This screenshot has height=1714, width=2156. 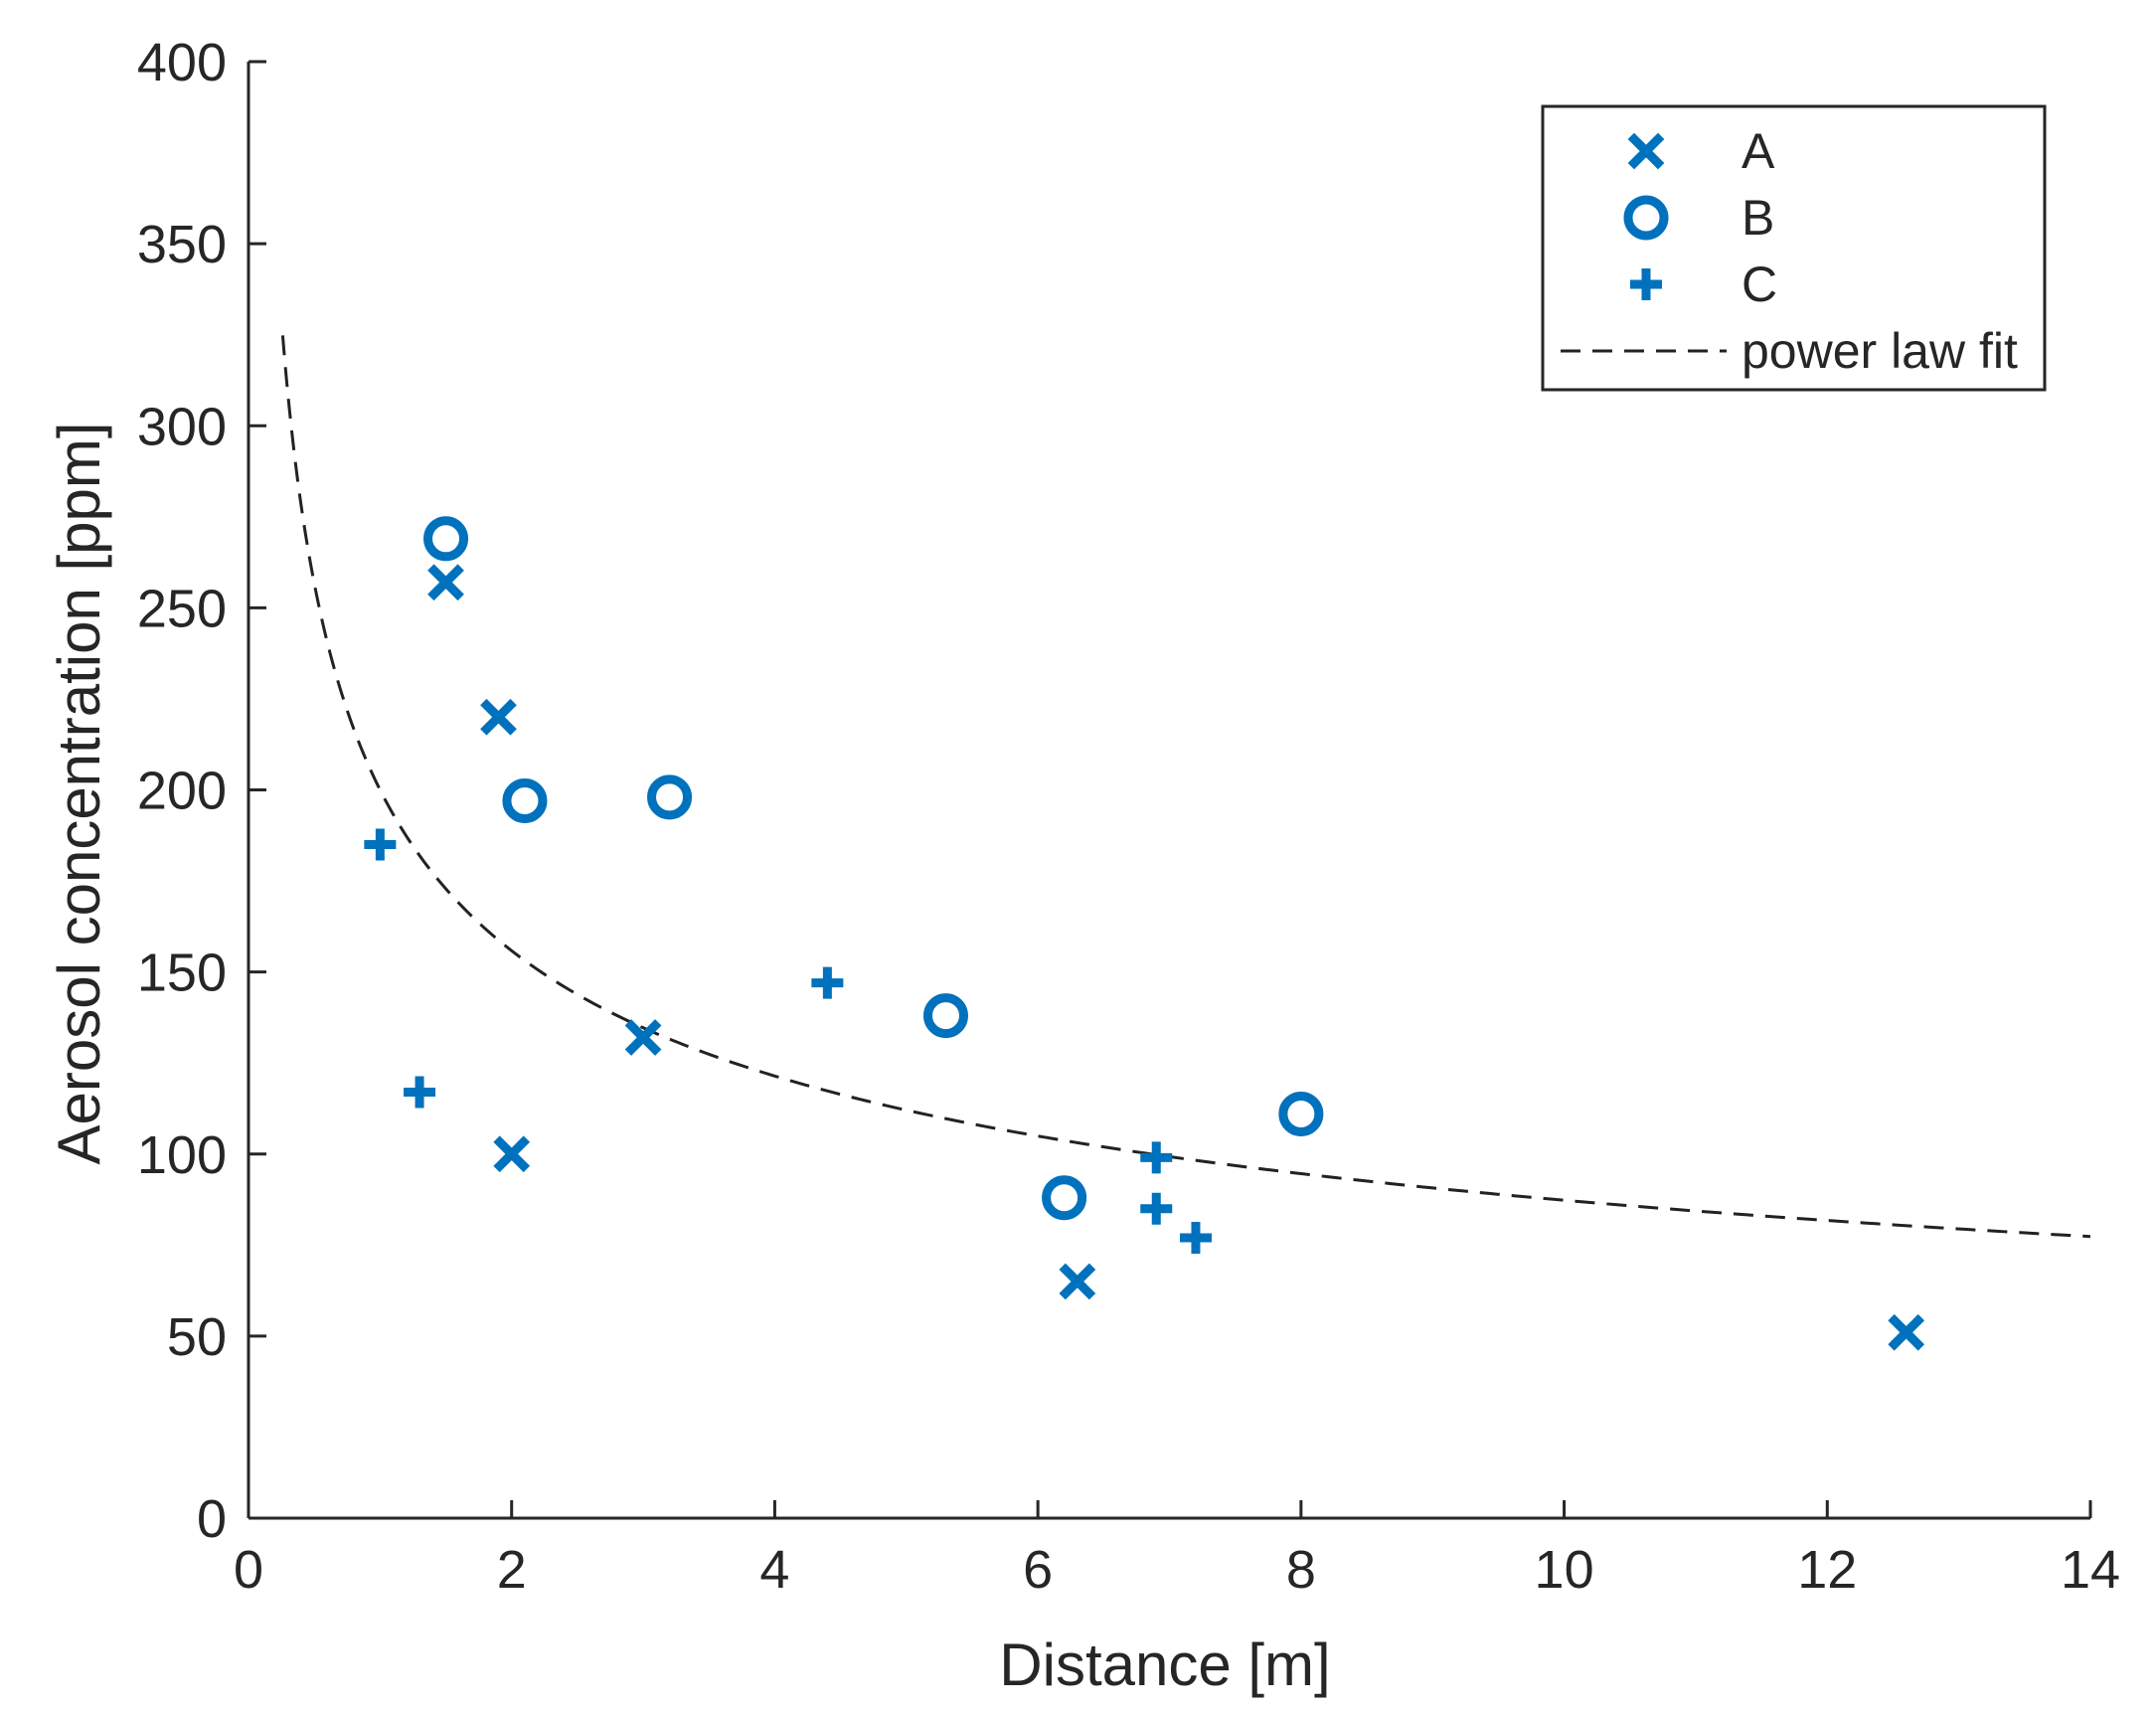 I want to click on legend-label-c: C, so click(x=1759, y=284).